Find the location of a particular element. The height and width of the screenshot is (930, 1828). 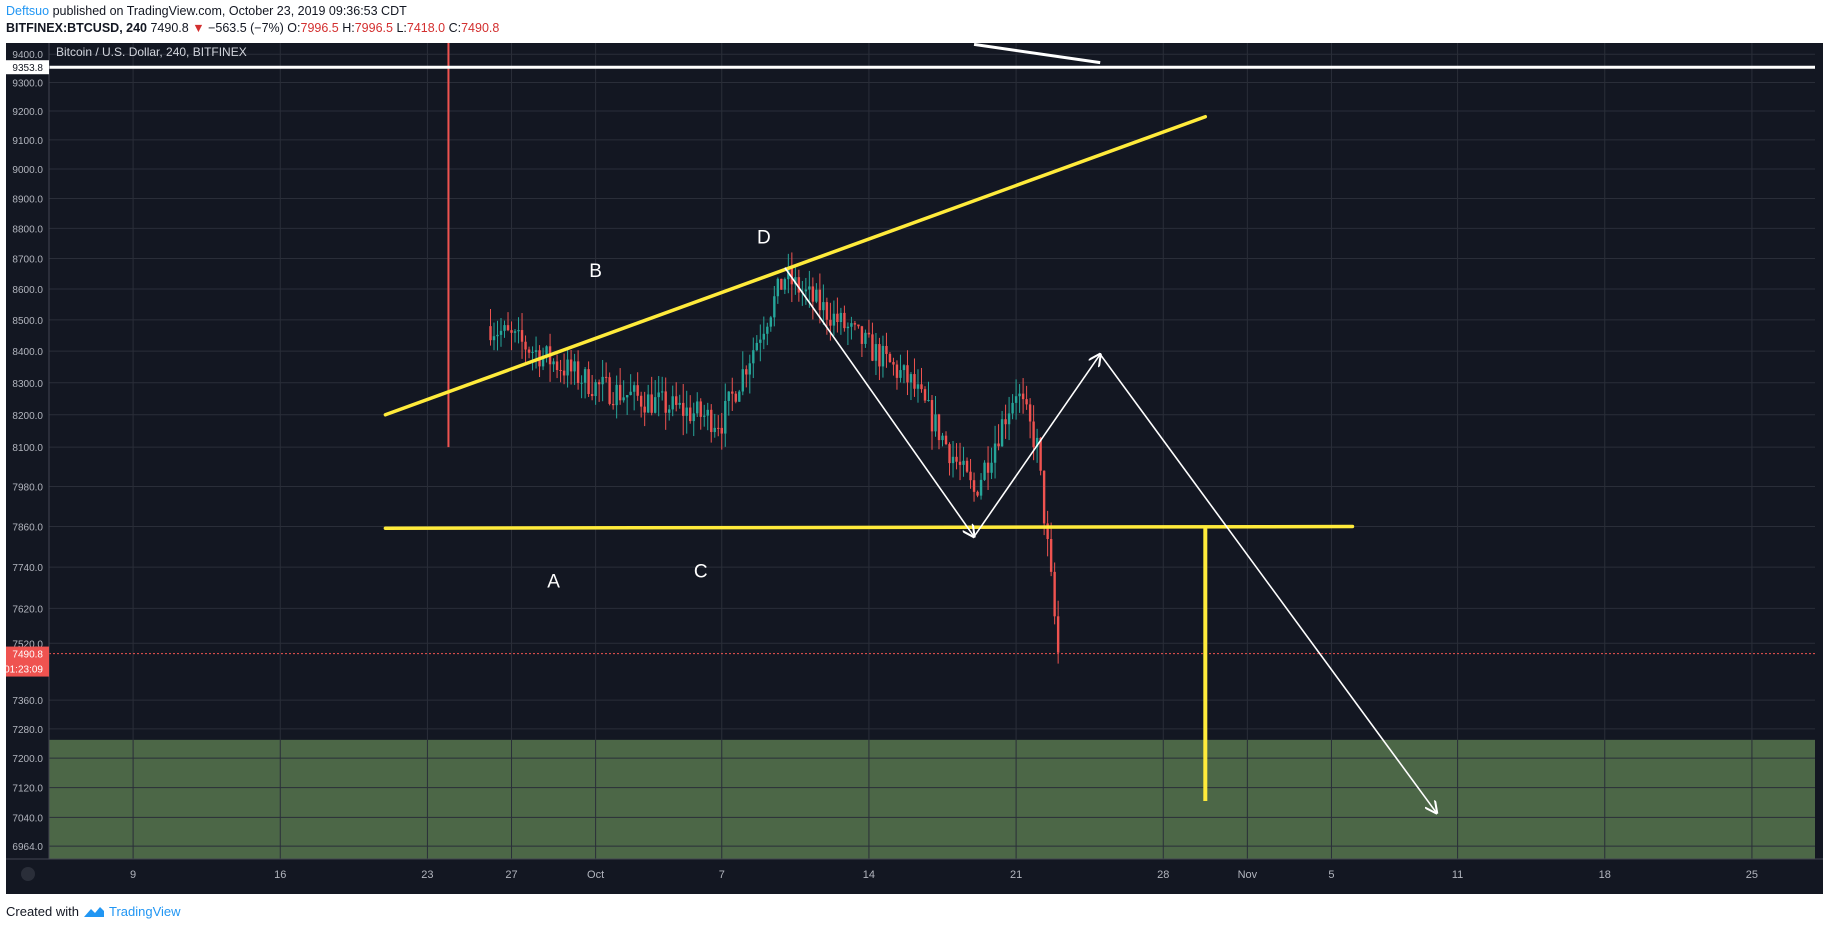

y-tick-label: 7040.0 is located at coordinates (27, 818).